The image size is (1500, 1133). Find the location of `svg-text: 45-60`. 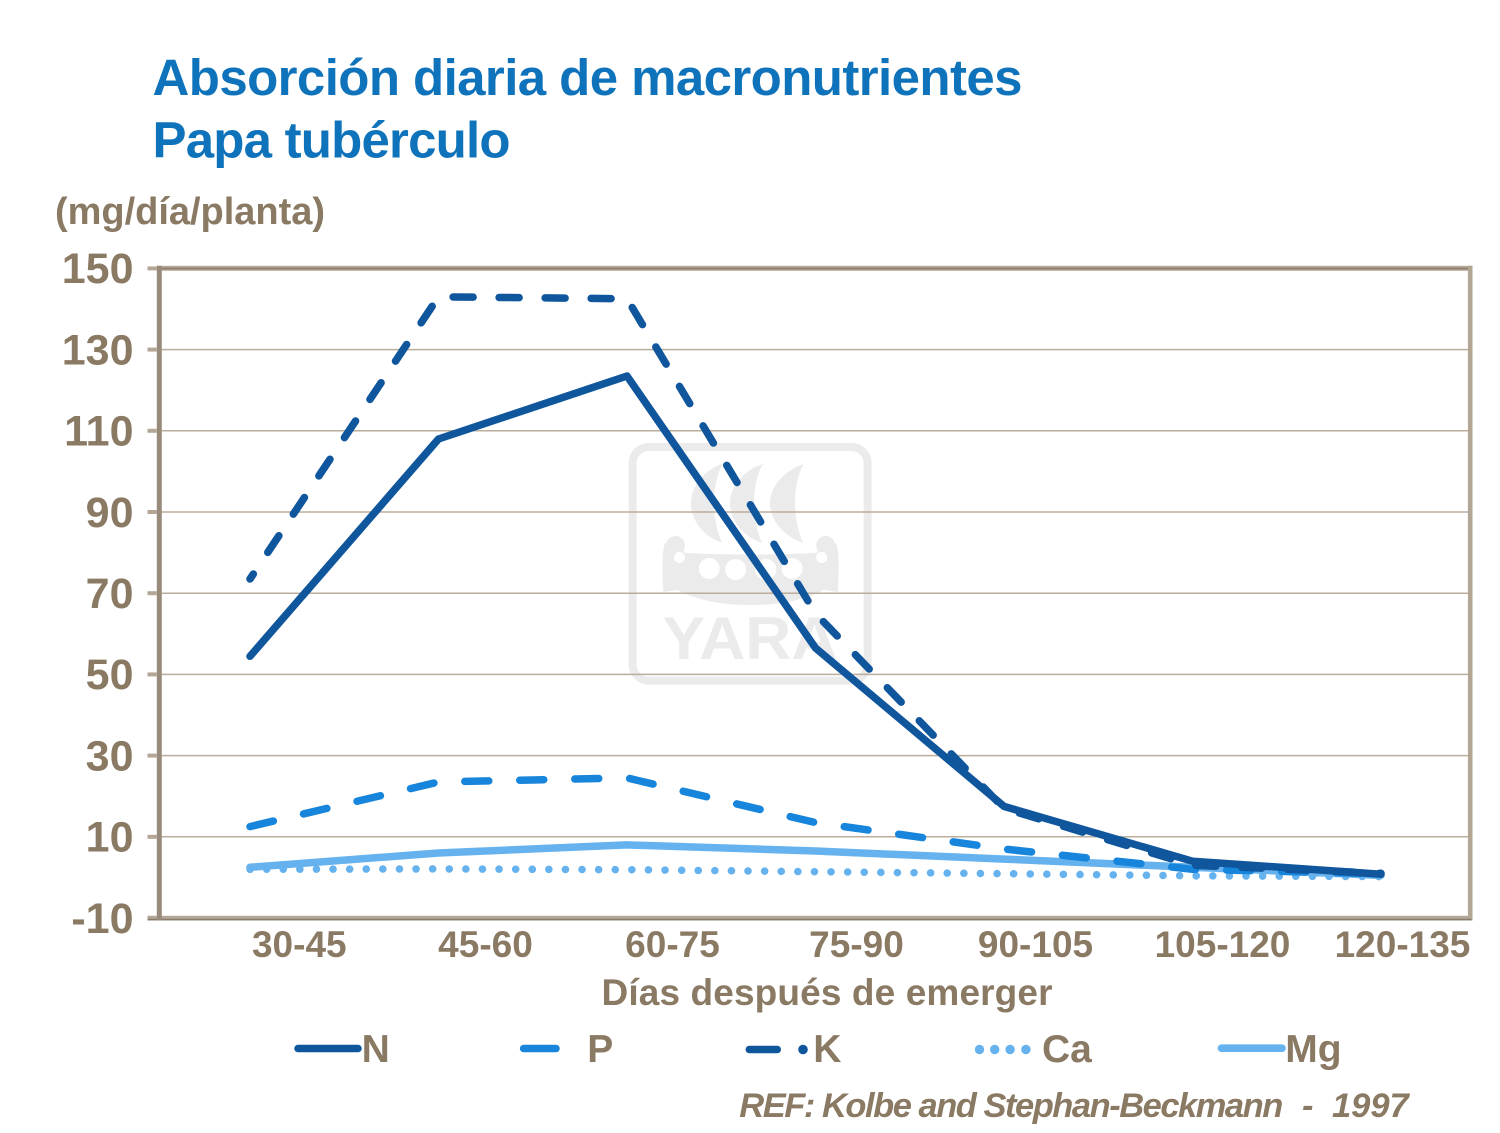

svg-text: 45-60 is located at coordinates (485, 944).